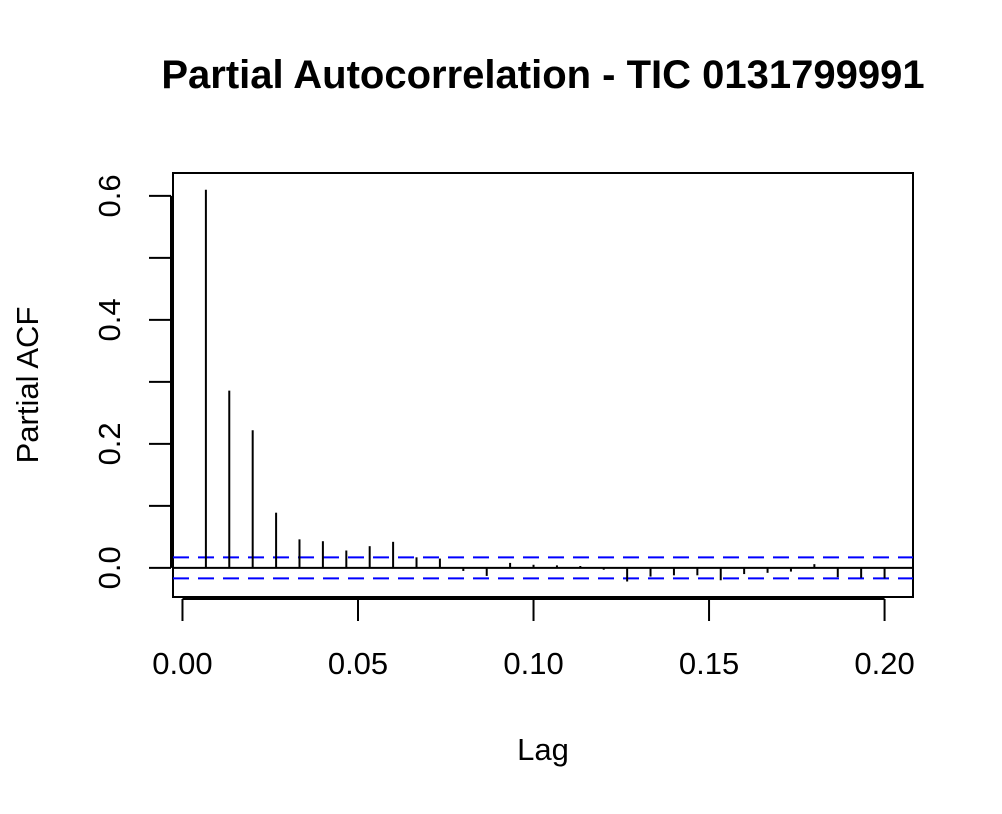 The image size is (1002, 814). I want to click on x-axis-label: Lag, so click(543, 749).